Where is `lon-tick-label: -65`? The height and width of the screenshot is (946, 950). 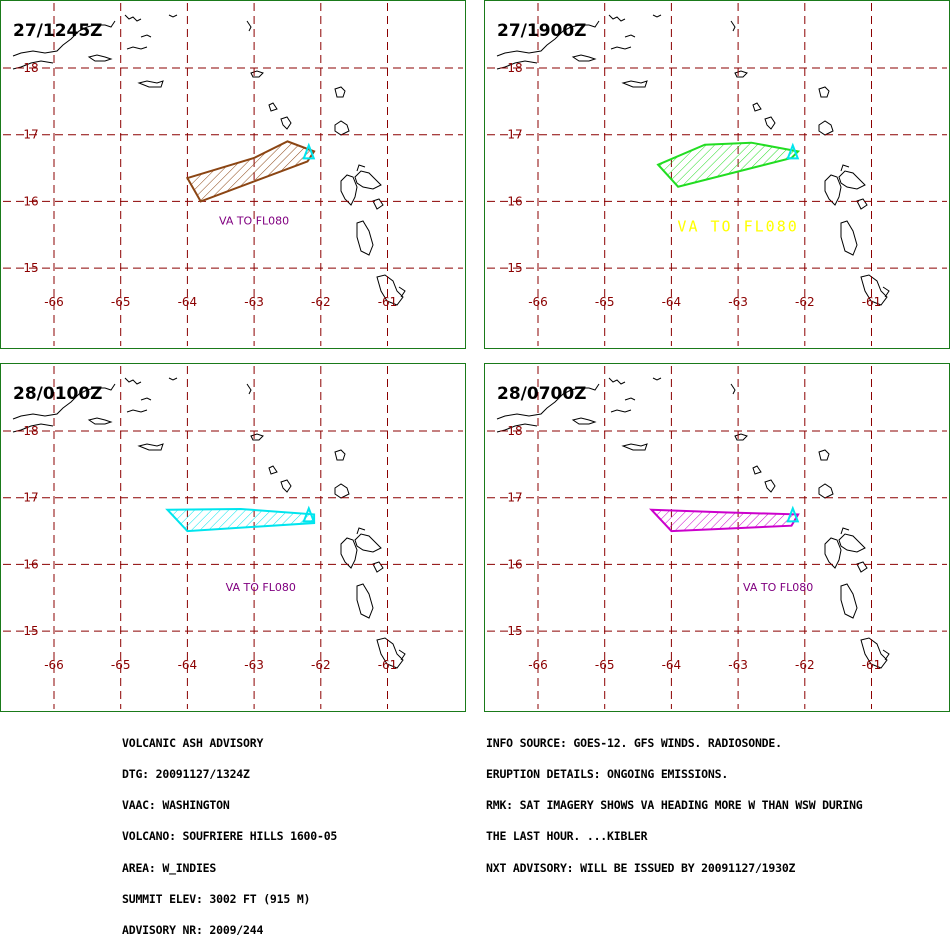 lon-tick-label: -65 is located at coordinates (121, 302).